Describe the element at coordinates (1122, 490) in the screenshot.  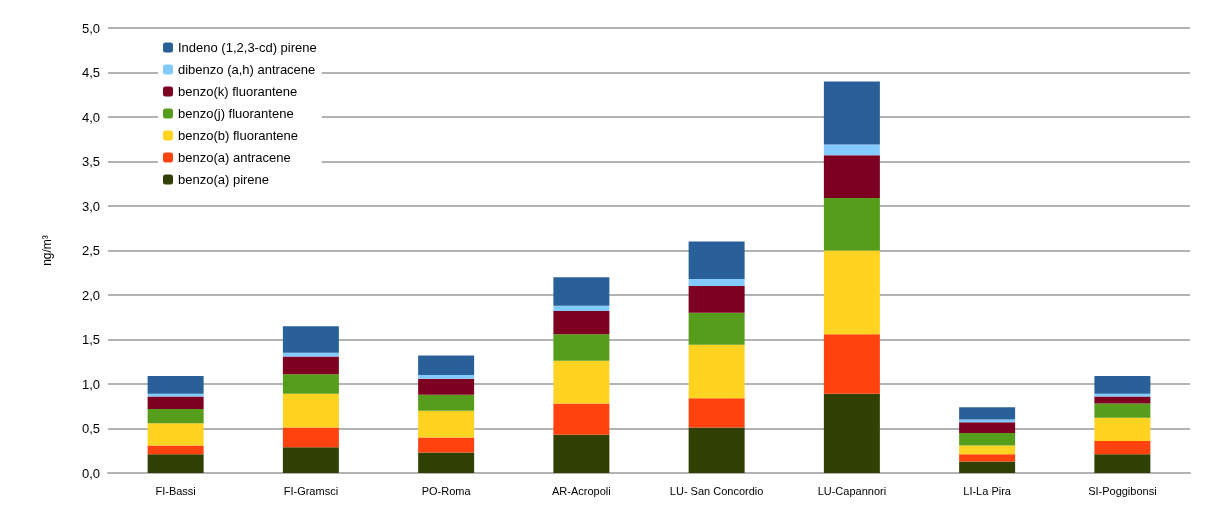
I see `x-tick-label: SI-Poggibonsi` at that location.